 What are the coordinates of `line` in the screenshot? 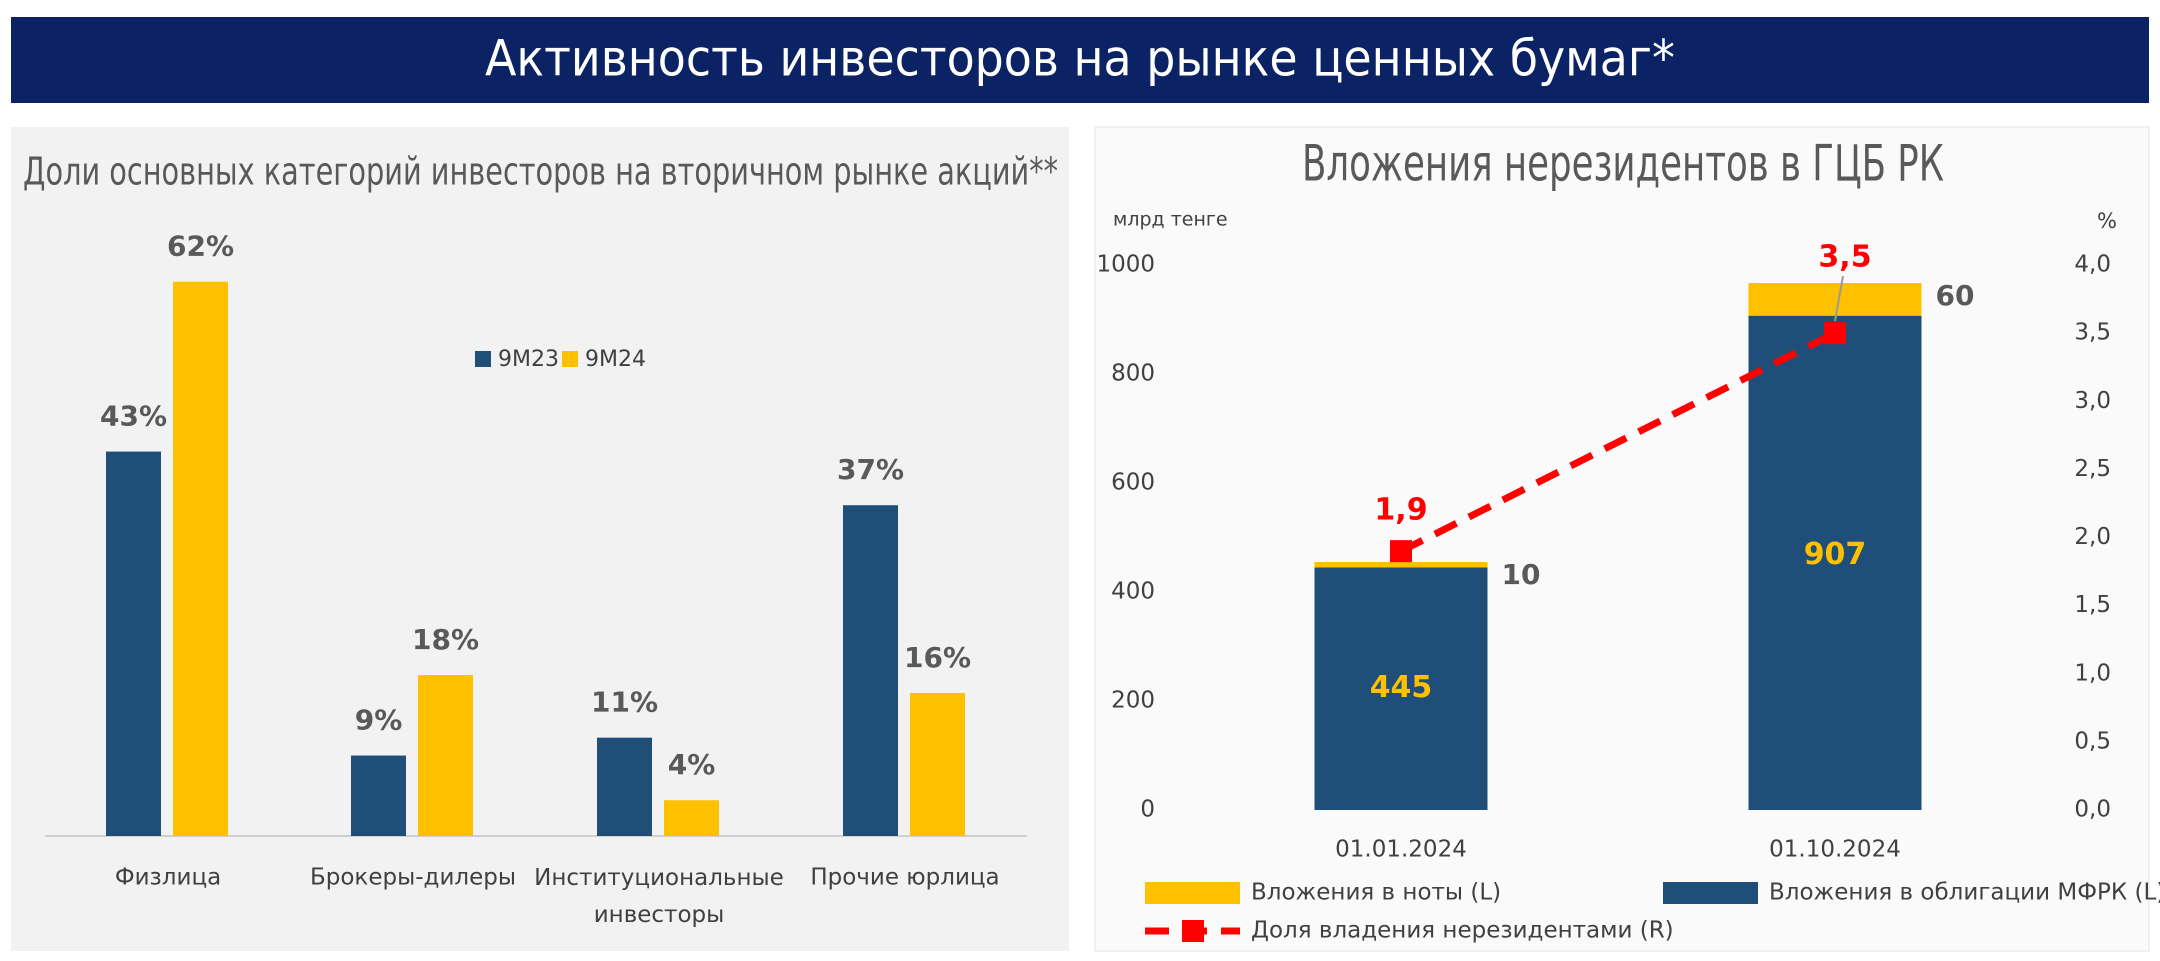 It's located at (1618, 442).